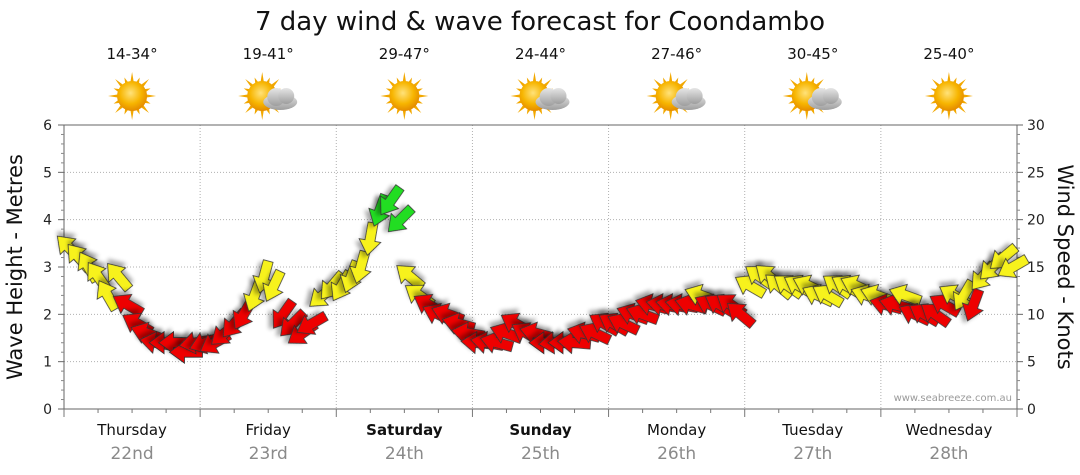  I want to click on day-name-label: Friday, so click(268, 430).